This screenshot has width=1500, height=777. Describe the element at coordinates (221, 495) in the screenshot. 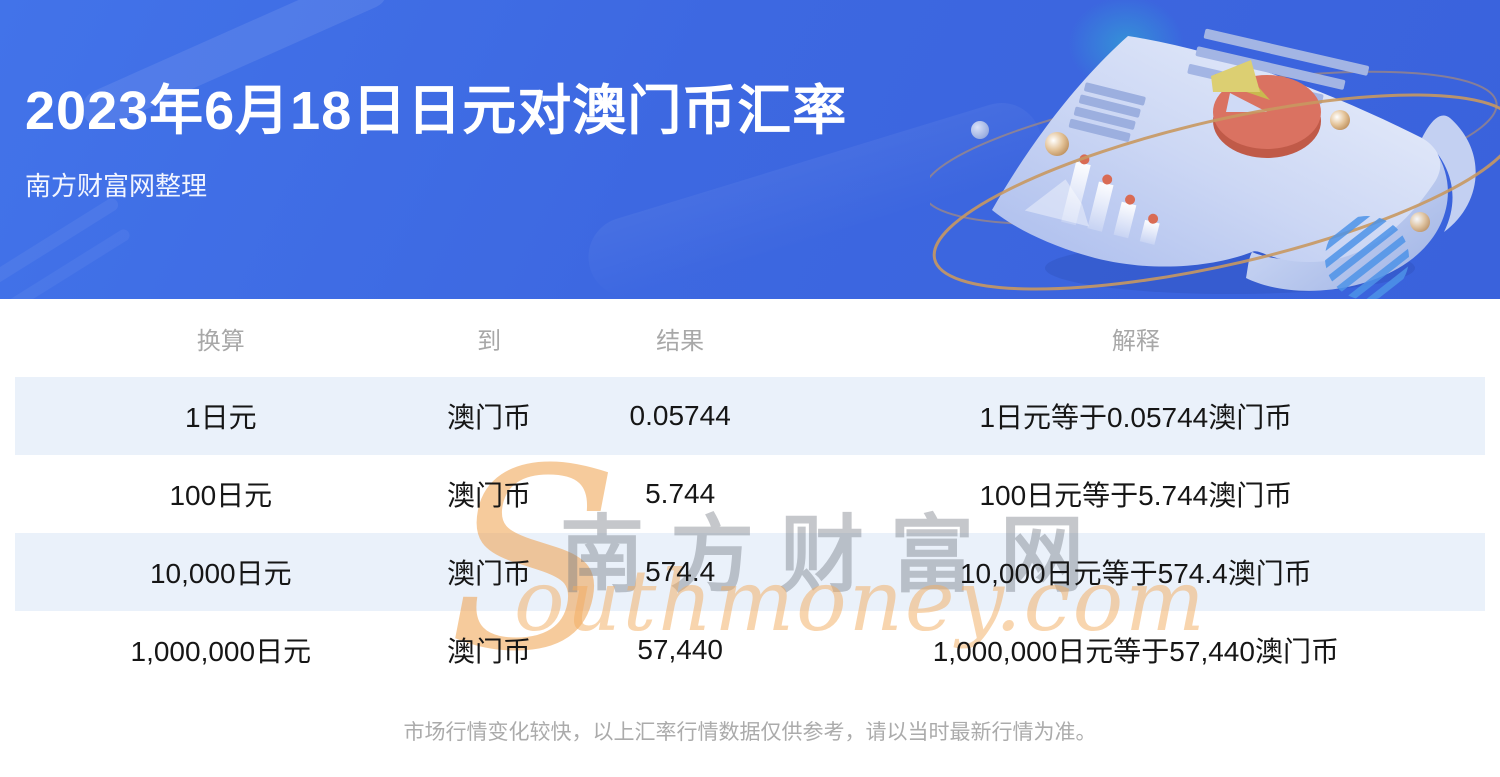

I see `cell-amount: 100日元` at that location.